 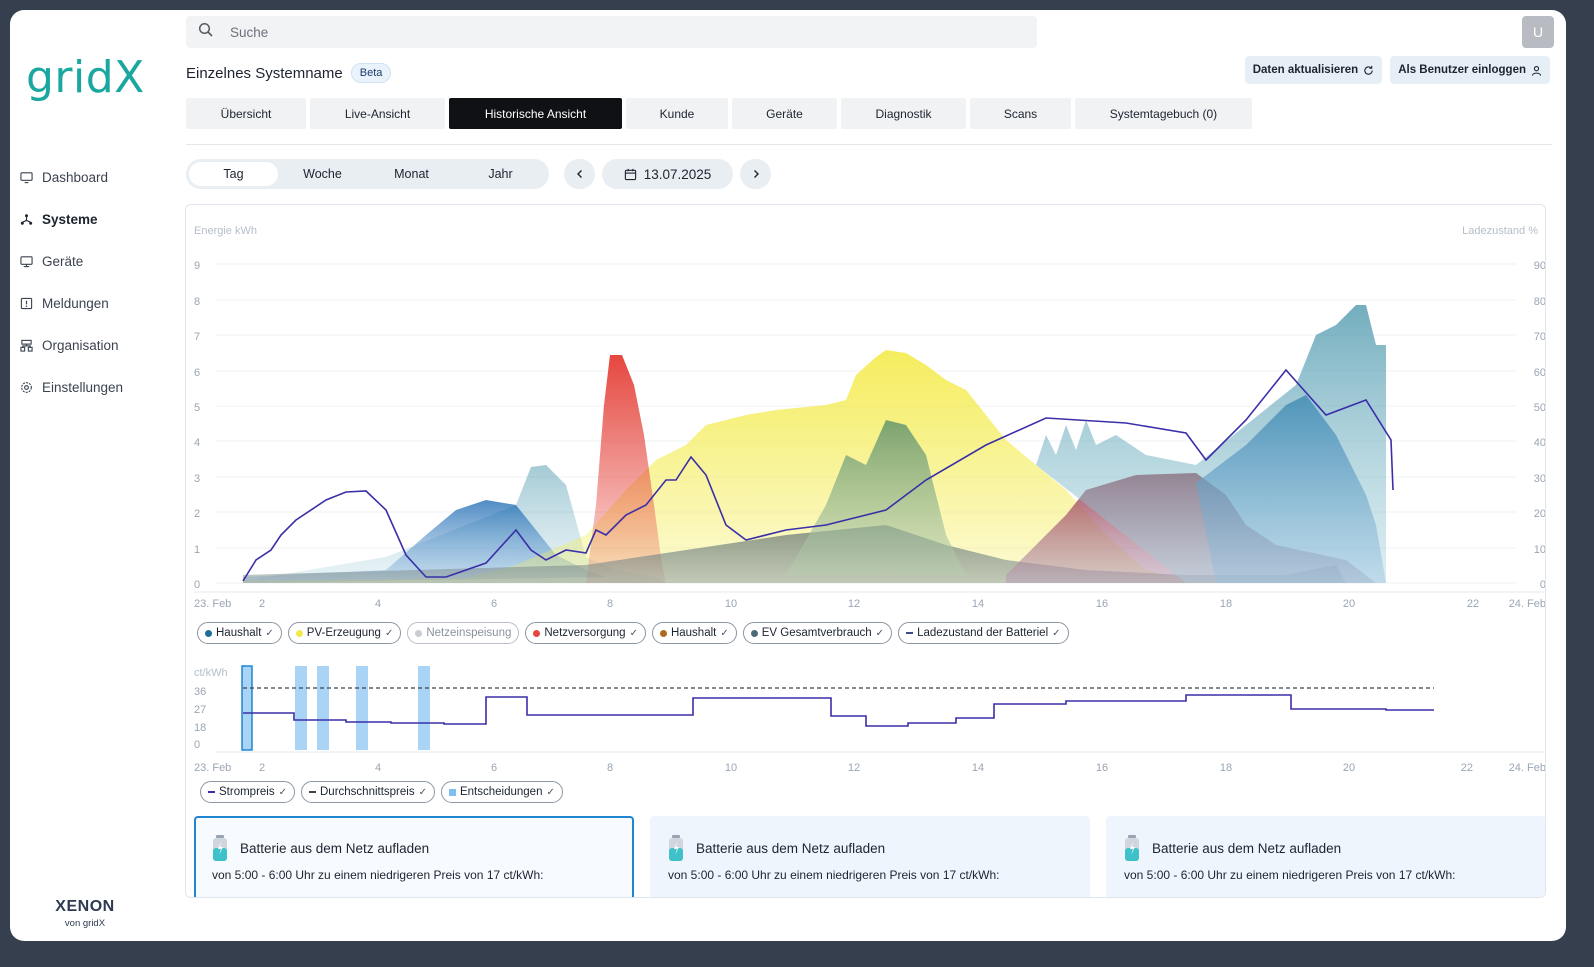 What do you see at coordinates (580, 32) in the screenshot?
I see `search-input` at bounding box center [580, 32].